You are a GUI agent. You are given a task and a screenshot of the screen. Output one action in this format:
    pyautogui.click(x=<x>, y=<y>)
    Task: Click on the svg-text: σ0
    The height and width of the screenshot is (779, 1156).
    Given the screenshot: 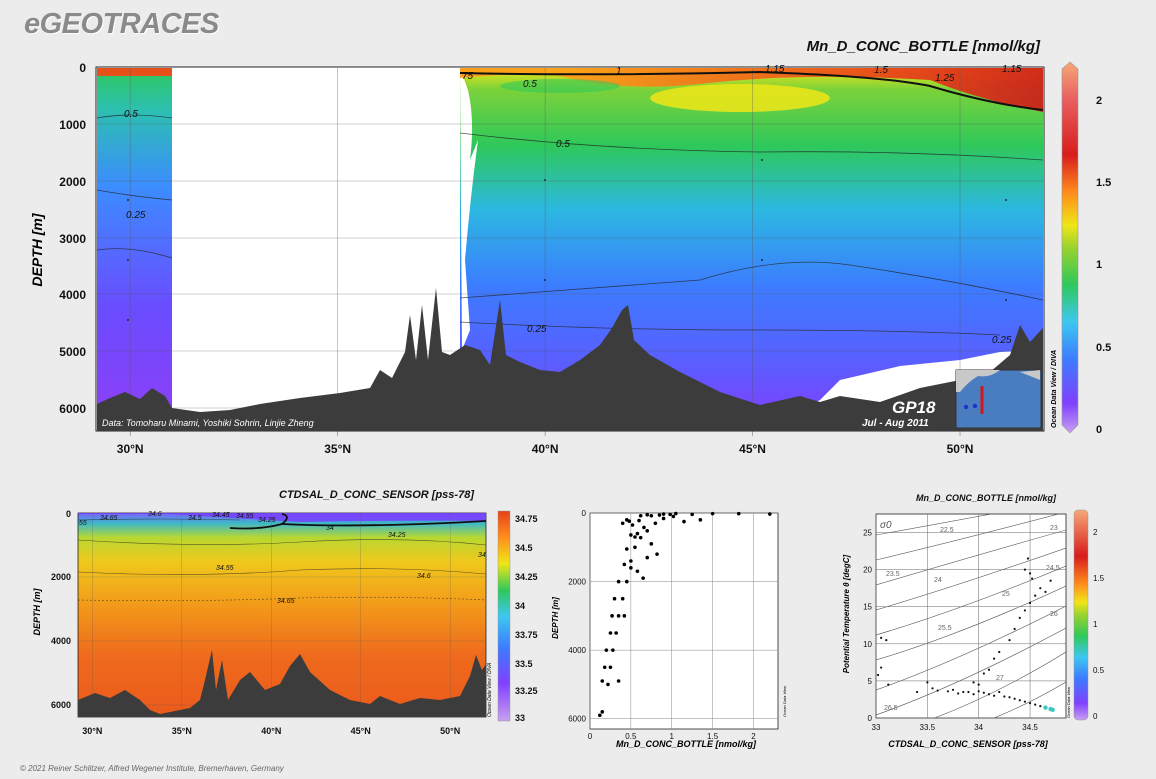 What is the action you would take?
    pyautogui.click(x=886, y=525)
    